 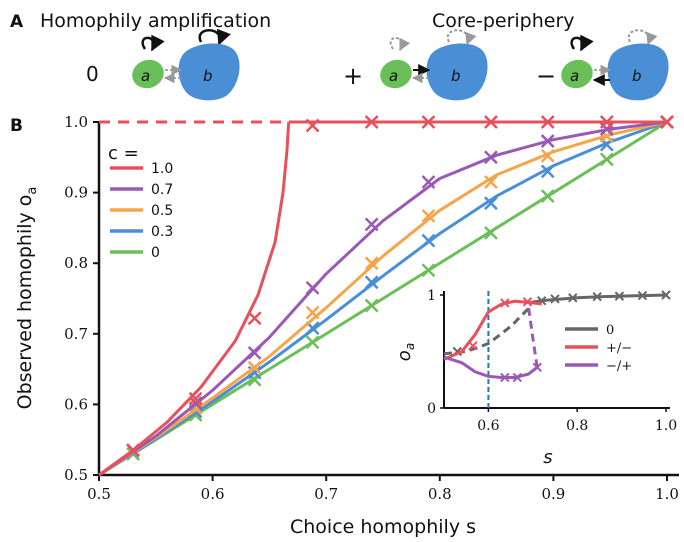 What do you see at coordinates (353, 76) in the screenshot?
I see `motif-sign-plus: +` at bounding box center [353, 76].